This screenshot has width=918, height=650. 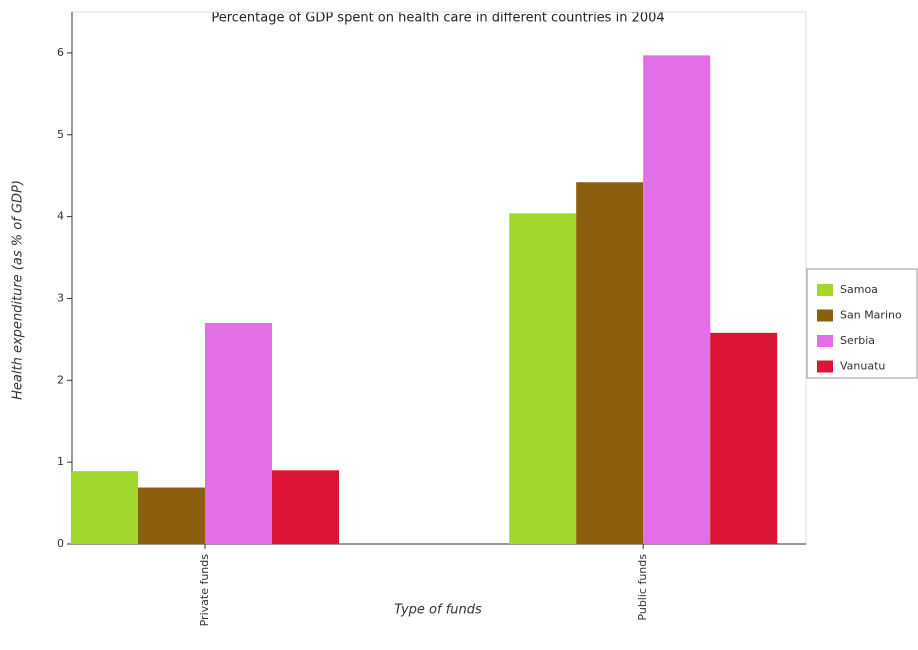 I want to click on y-tick-label: 4, so click(x=60, y=216).